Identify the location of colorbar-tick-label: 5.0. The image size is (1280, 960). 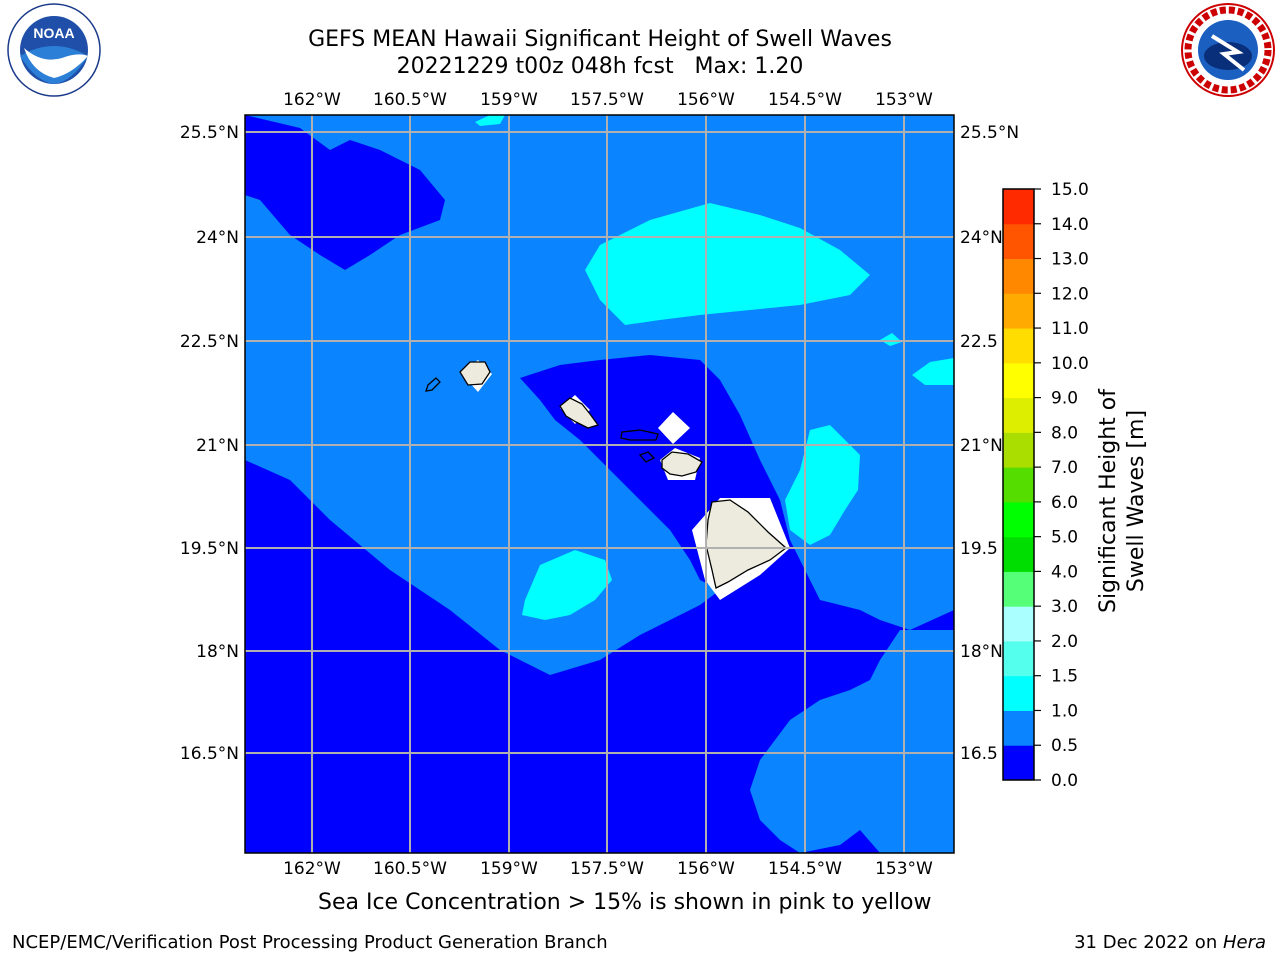
(1064, 538).